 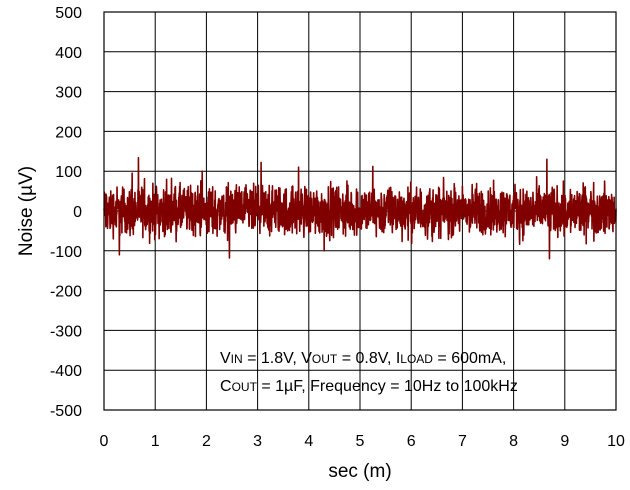 What do you see at coordinates (462, 441) in the screenshot?
I see `x-tick-label: 7` at bounding box center [462, 441].